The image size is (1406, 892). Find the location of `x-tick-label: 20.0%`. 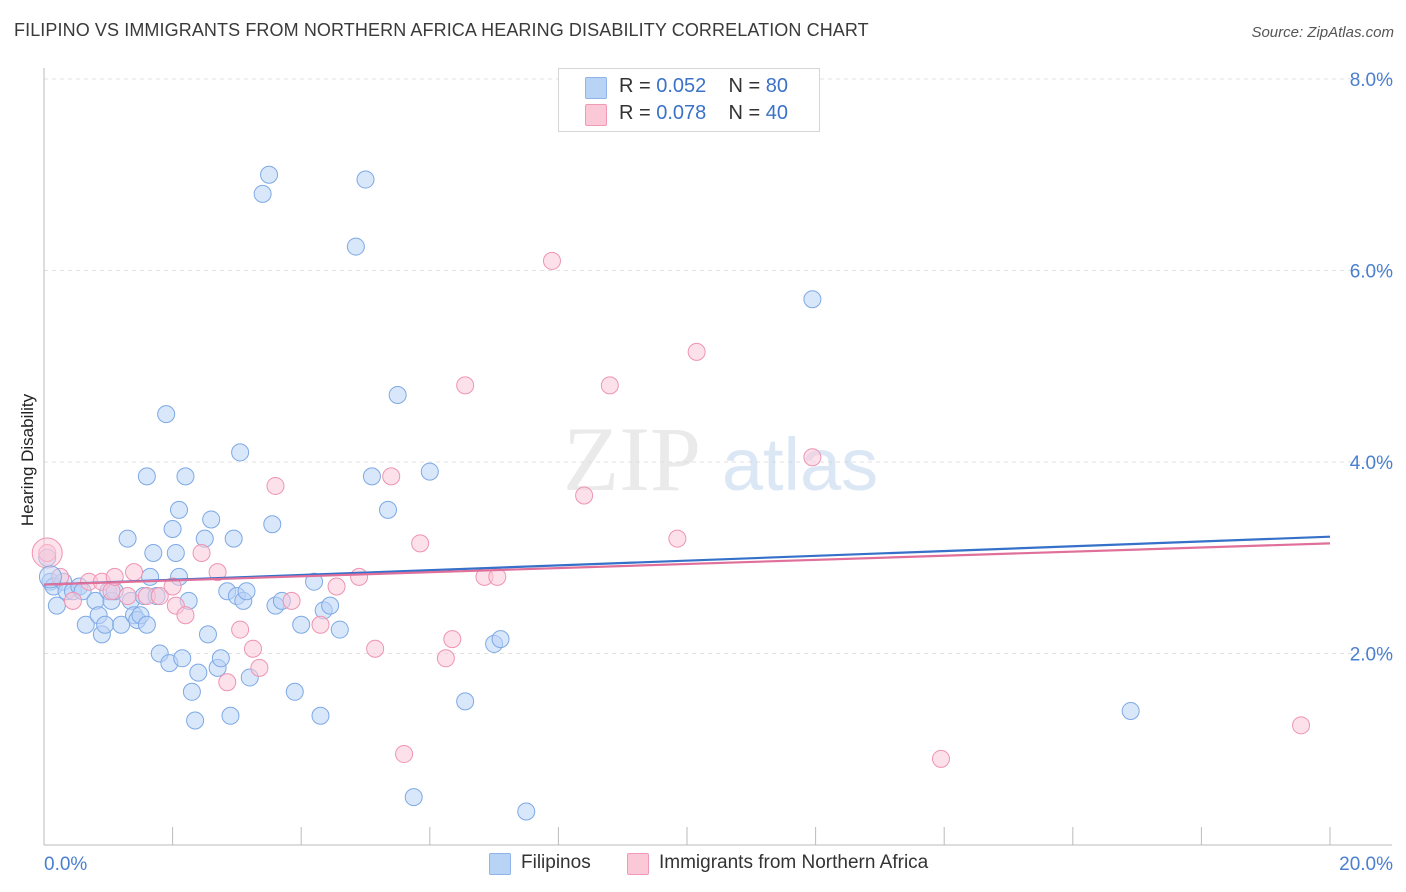

x-tick-label: 20.0% is located at coordinates (1366, 864).